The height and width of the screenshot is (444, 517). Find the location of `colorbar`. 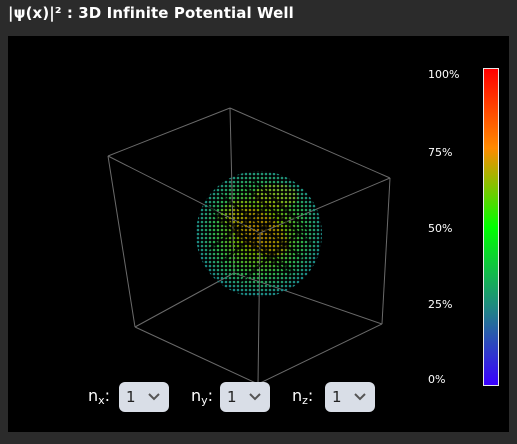

colorbar is located at coordinates (491, 227).